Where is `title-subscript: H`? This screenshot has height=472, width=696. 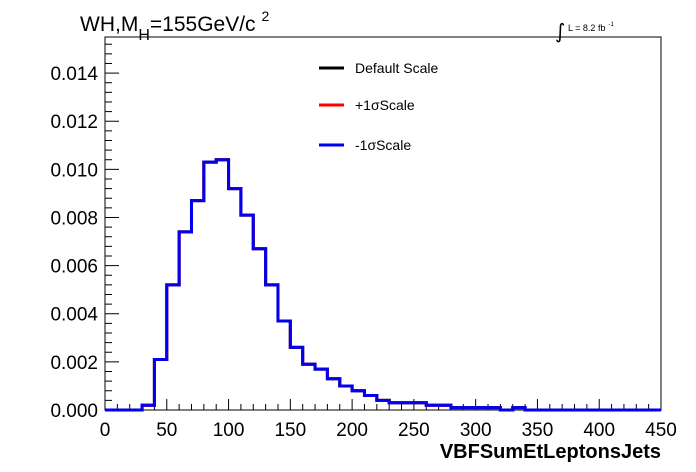 title-subscript: H is located at coordinates (144, 35).